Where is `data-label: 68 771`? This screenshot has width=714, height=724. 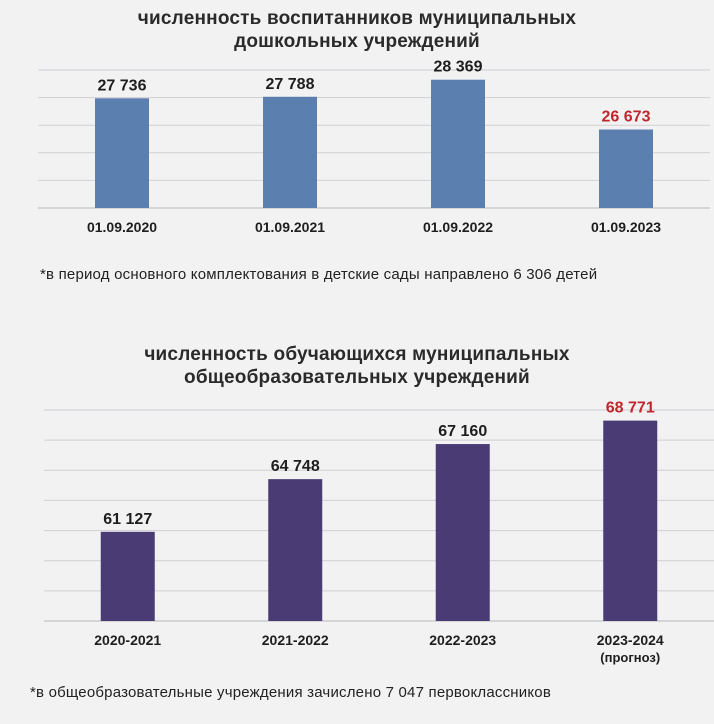
data-label: 68 771 is located at coordinates (630, 408).